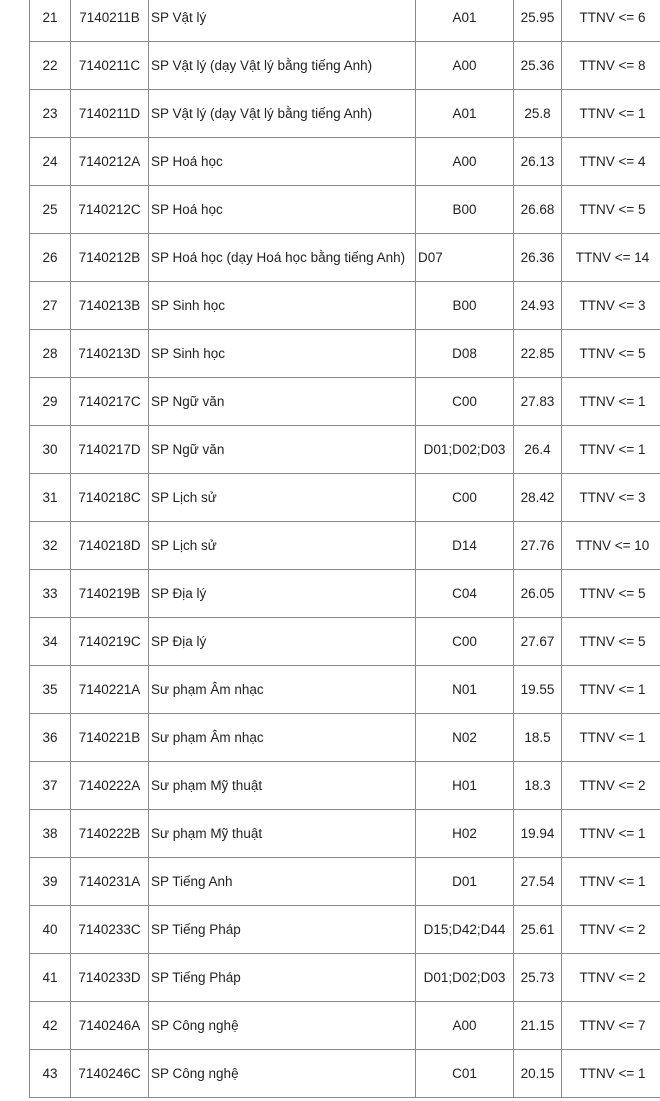  I want to click on major-code: 7140211B, so click(109, 21).